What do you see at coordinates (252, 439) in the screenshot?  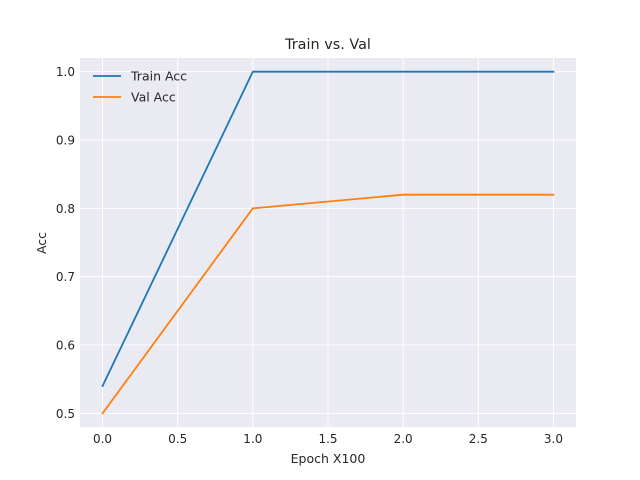 I see `x-tick-label: 1.0` at bounding box center [252, 439].